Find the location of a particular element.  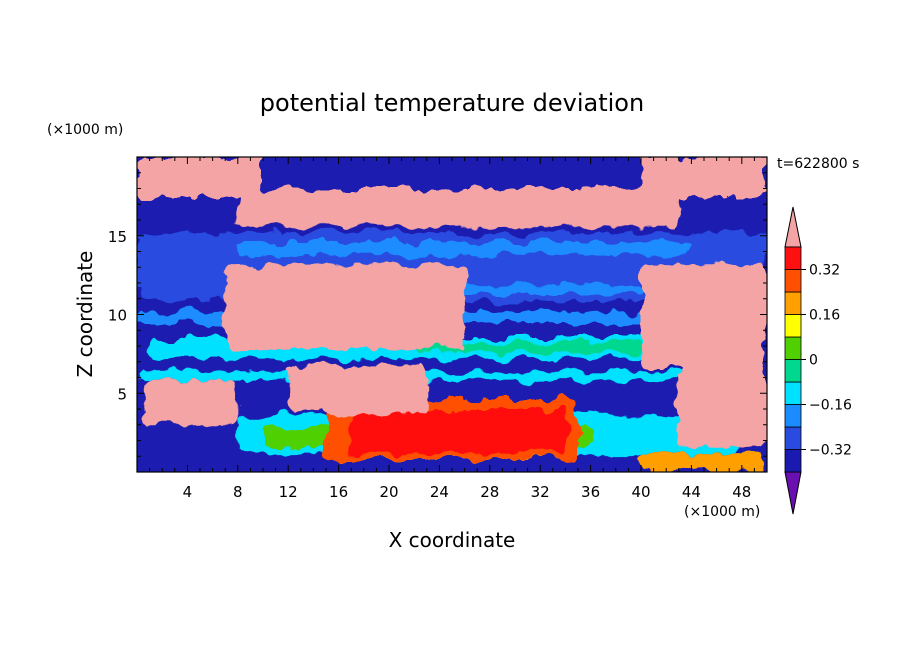

y-tick-label: 15 is located at coordinates (117, 237).